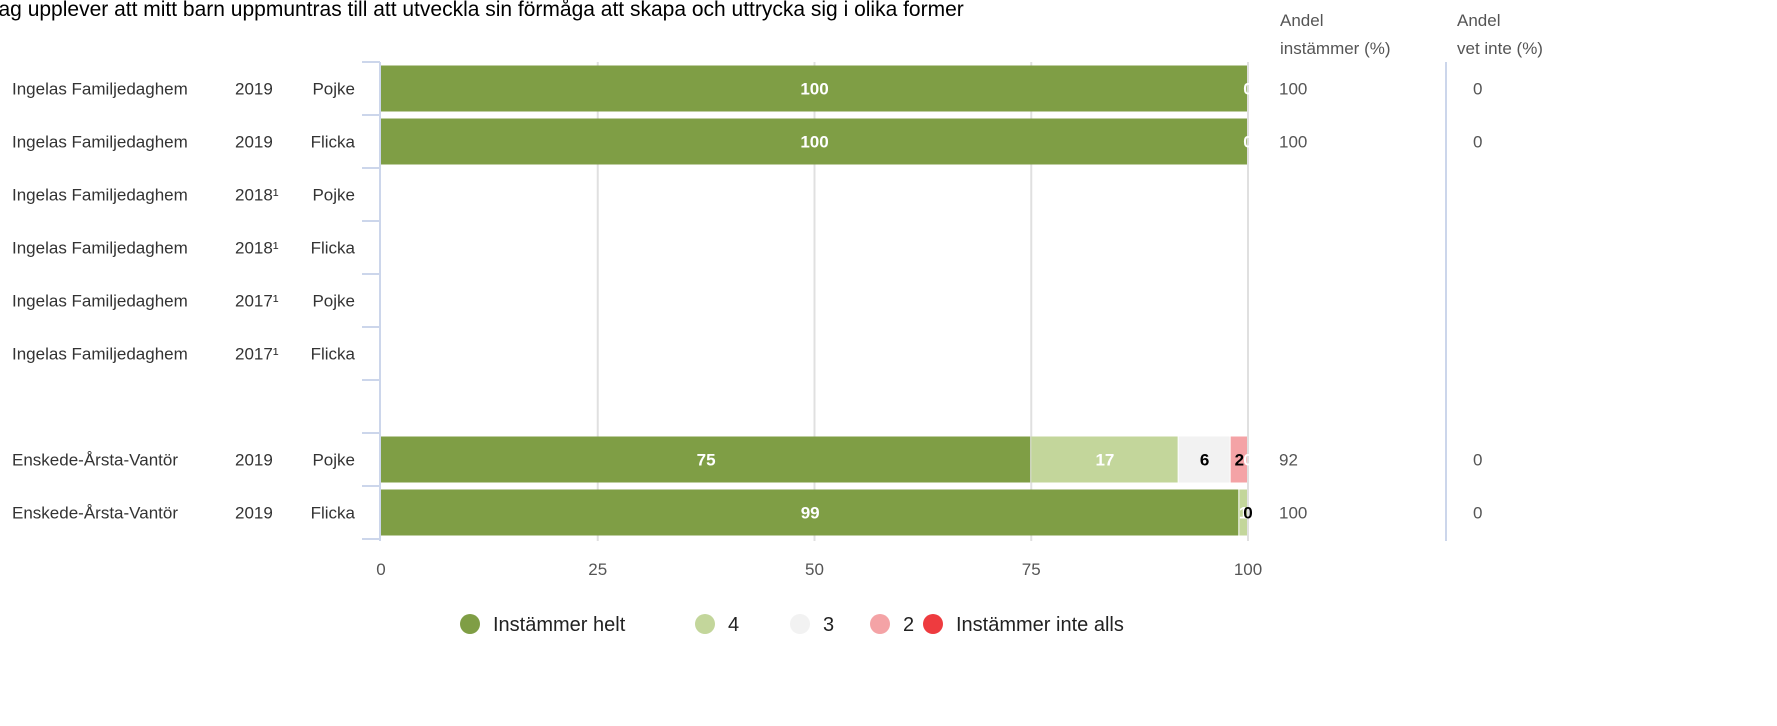 The image size is (1777, 726). I want to click on bar-data-label: 6, so click(1204, 460).